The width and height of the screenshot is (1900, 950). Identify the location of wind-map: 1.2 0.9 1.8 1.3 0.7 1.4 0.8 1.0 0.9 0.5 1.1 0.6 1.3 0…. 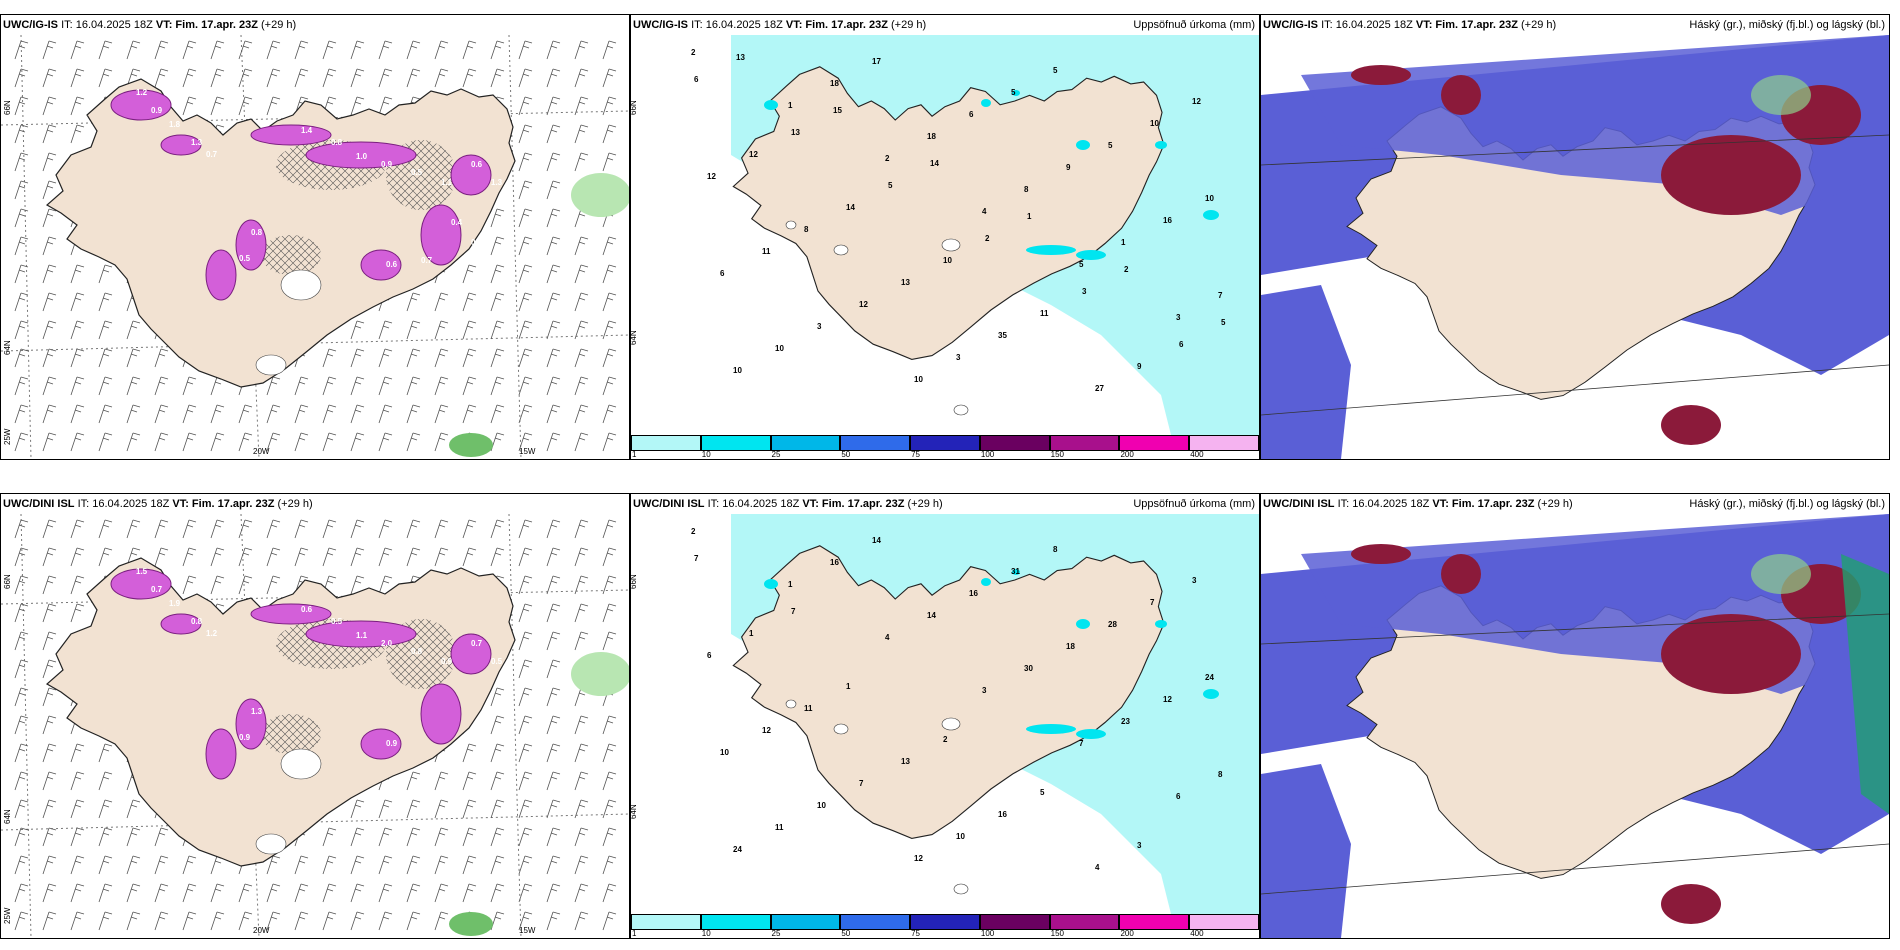
(315, 247).